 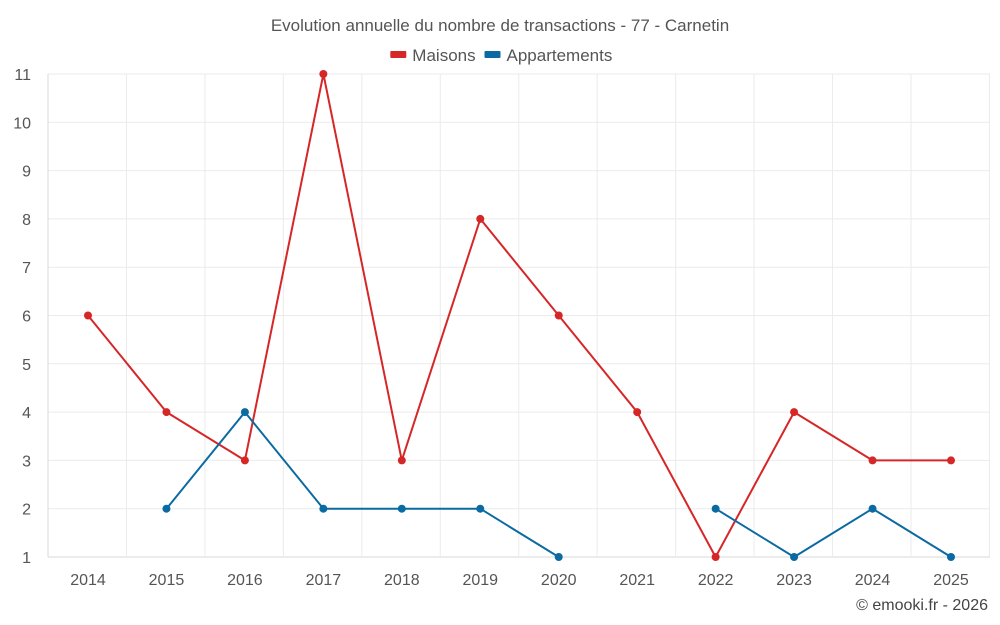 I want to click on x-tick-label: 2015, so click(x=167, y=580).